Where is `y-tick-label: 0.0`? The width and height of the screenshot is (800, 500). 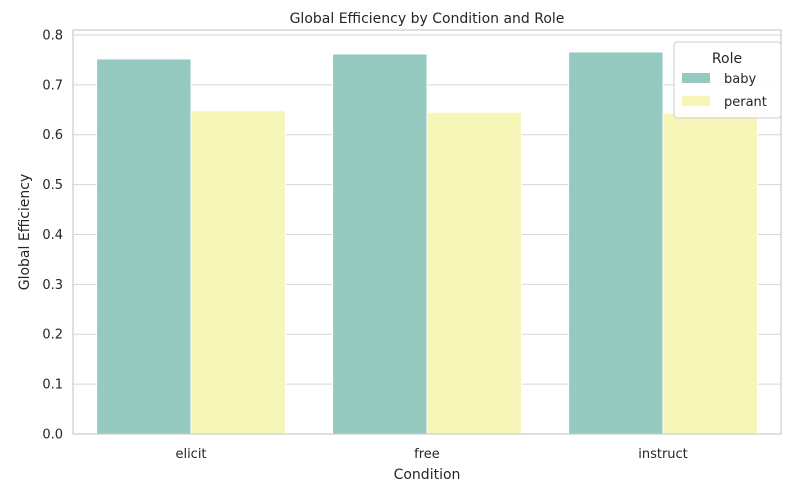 y-tick-label: 0.0 is located at coordinates (52, 435).